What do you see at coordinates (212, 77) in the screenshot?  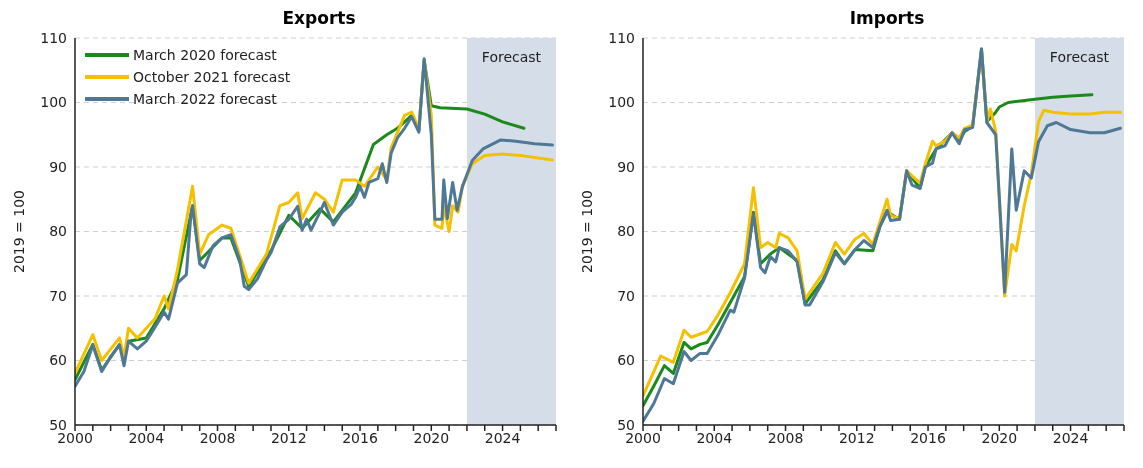 I see `legend-label: October 2021 forecast` at bounding box center [212, 77].